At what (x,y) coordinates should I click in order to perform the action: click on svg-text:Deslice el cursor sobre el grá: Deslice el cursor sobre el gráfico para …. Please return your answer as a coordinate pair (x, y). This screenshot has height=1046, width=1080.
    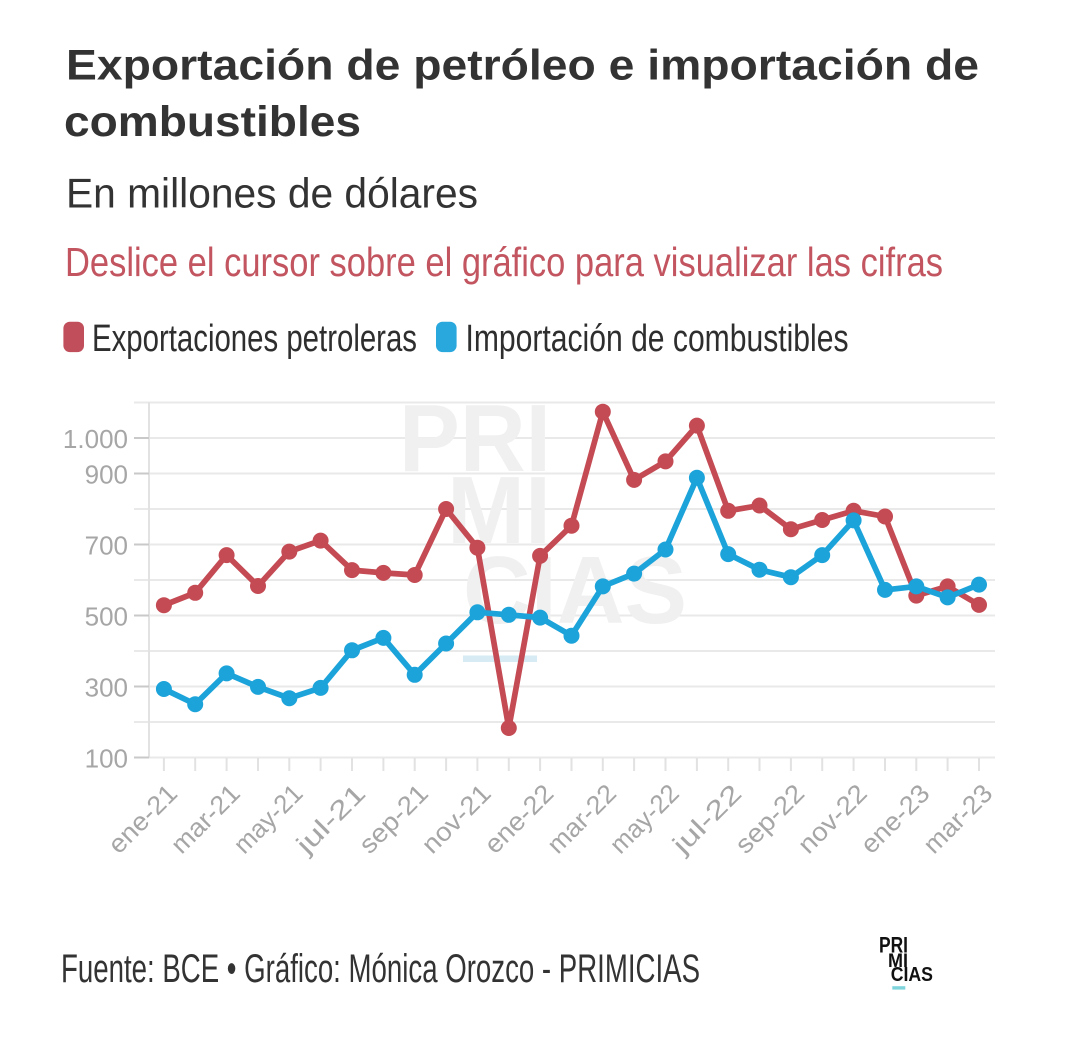
    Looking at the image, I should click on (504, 262).